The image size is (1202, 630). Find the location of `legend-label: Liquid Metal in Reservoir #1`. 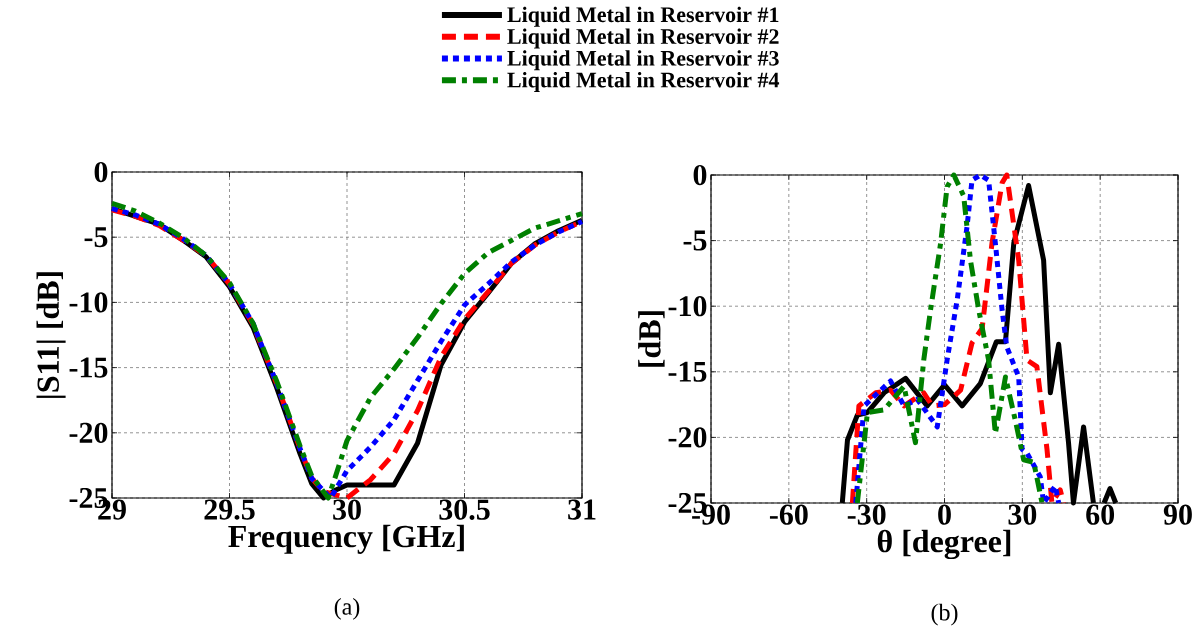

legend-label: Liquid Metal in Reservoir #1 is located at coordinates (643, 16).